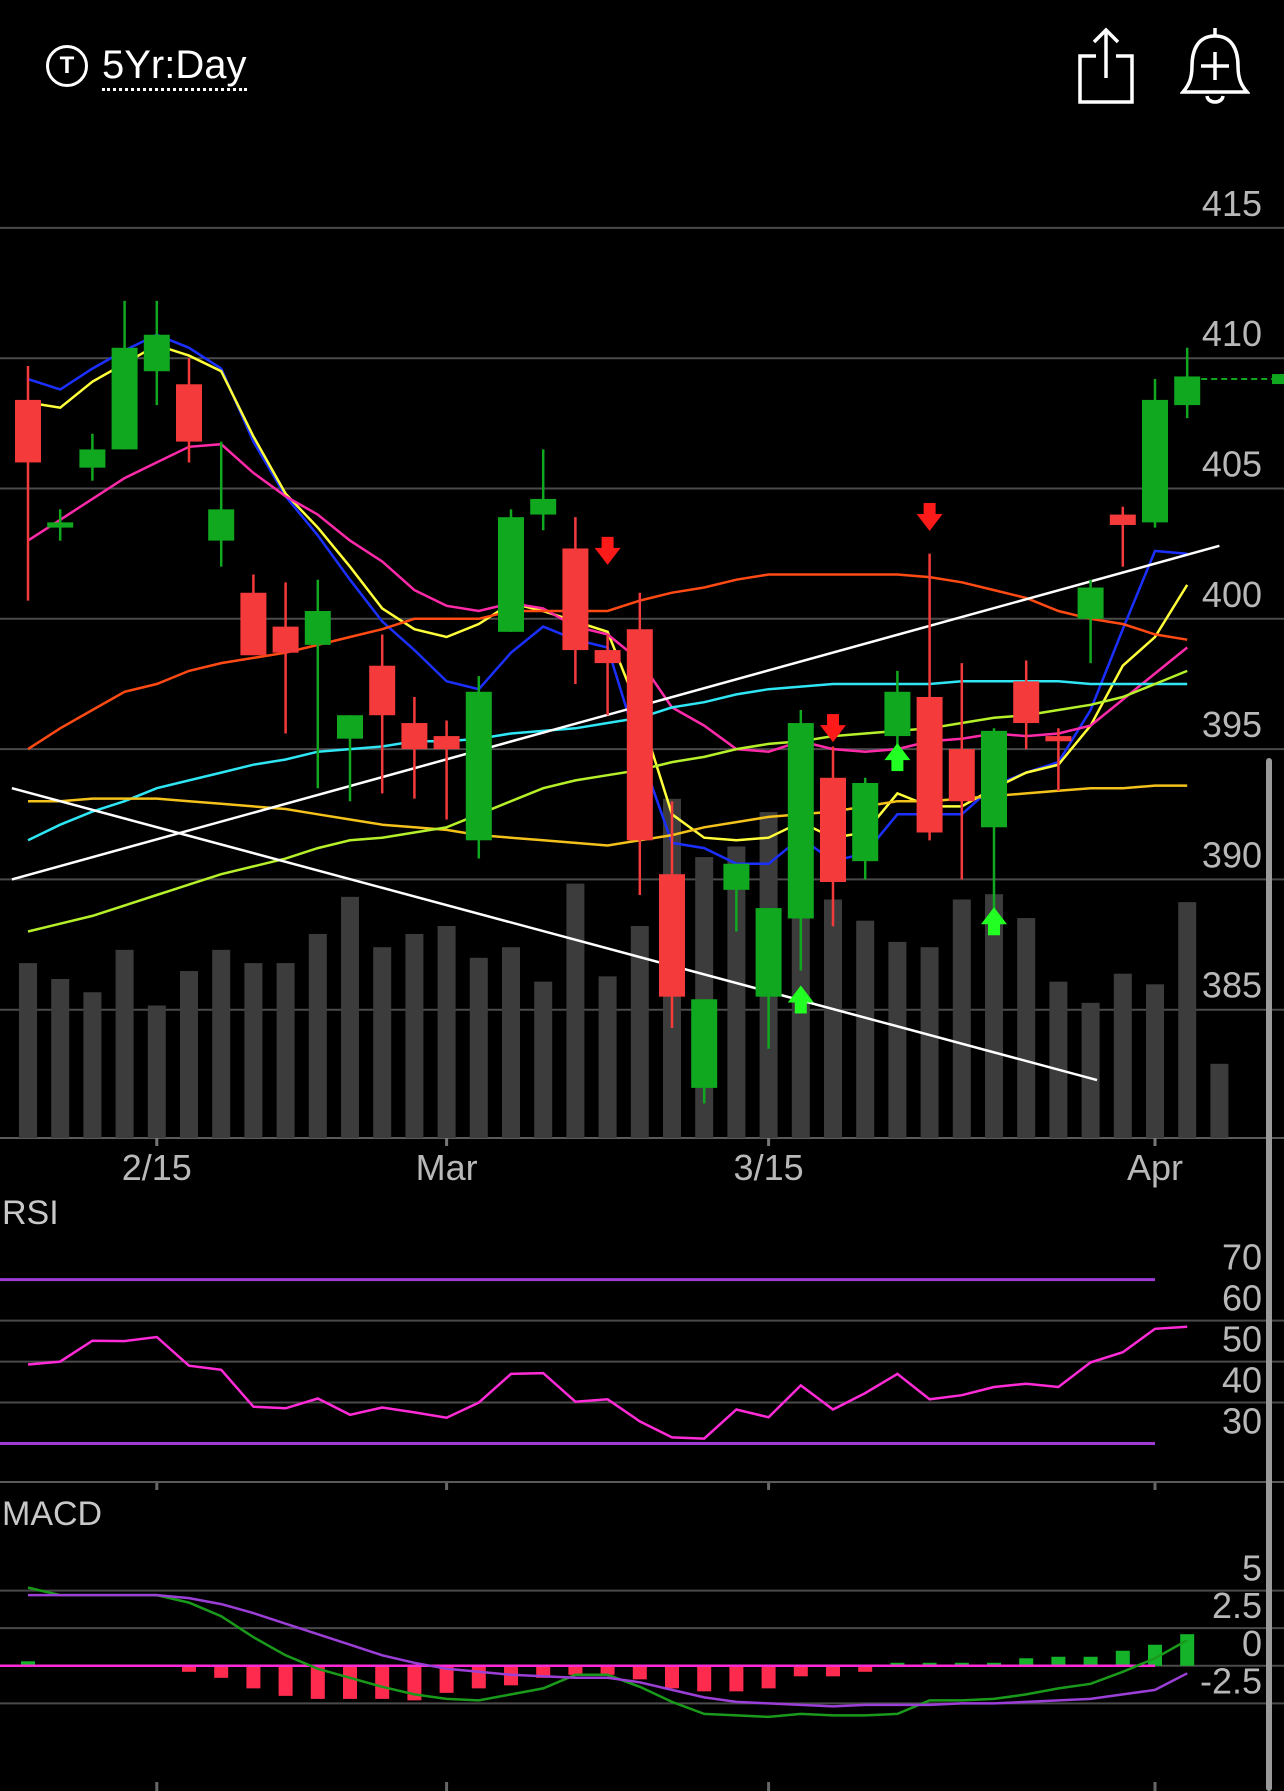 The height and width of the screenshot is (1791, 1284). What do you see at coordinates (1215, 66) in the screenshot?
I see `add-alert-button` at bounding box center [1215, 66].